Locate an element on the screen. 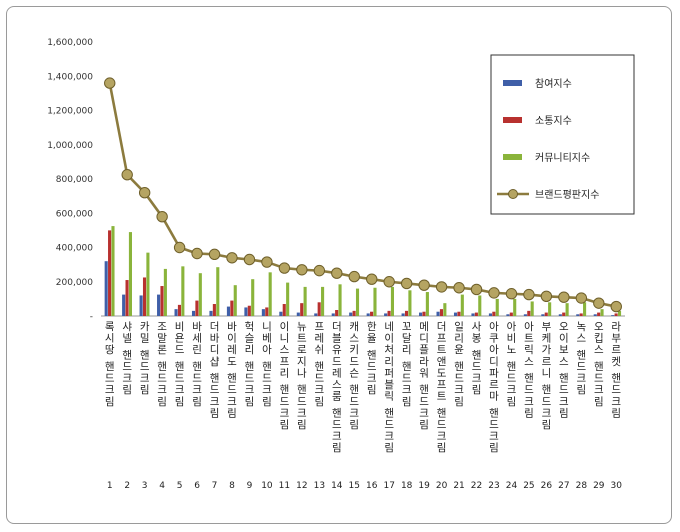 Image resolution: width=680 pixels, height=532 pixels. rank-label: 9 is located at coordinates (250, 486).